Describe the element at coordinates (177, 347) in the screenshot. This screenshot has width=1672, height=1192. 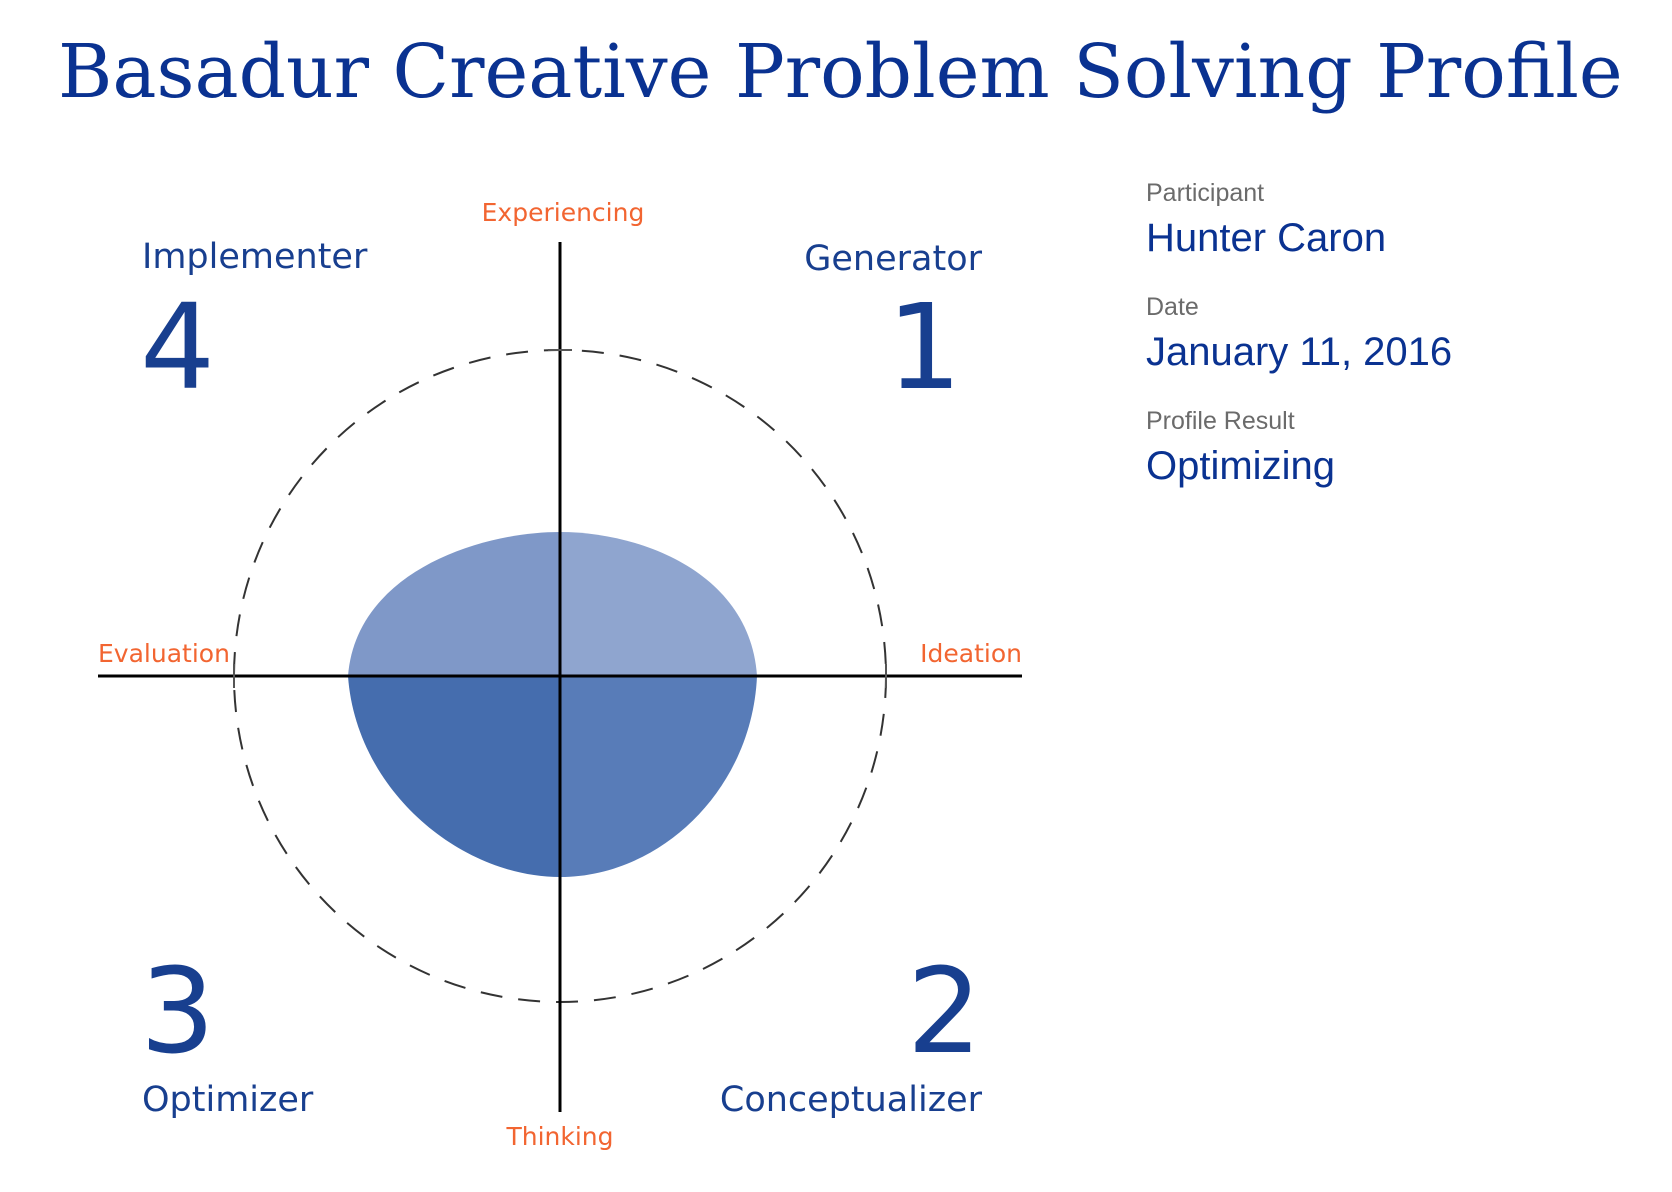
I see `quadrant-4-number: 4` at that location.